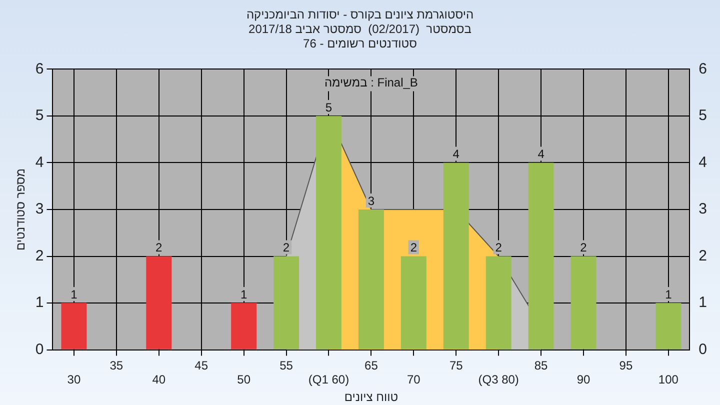  Describe the element at coordinates (21, 209) in the screenshot. I see `y-axis-title: מספר סטודנטים` at that location.